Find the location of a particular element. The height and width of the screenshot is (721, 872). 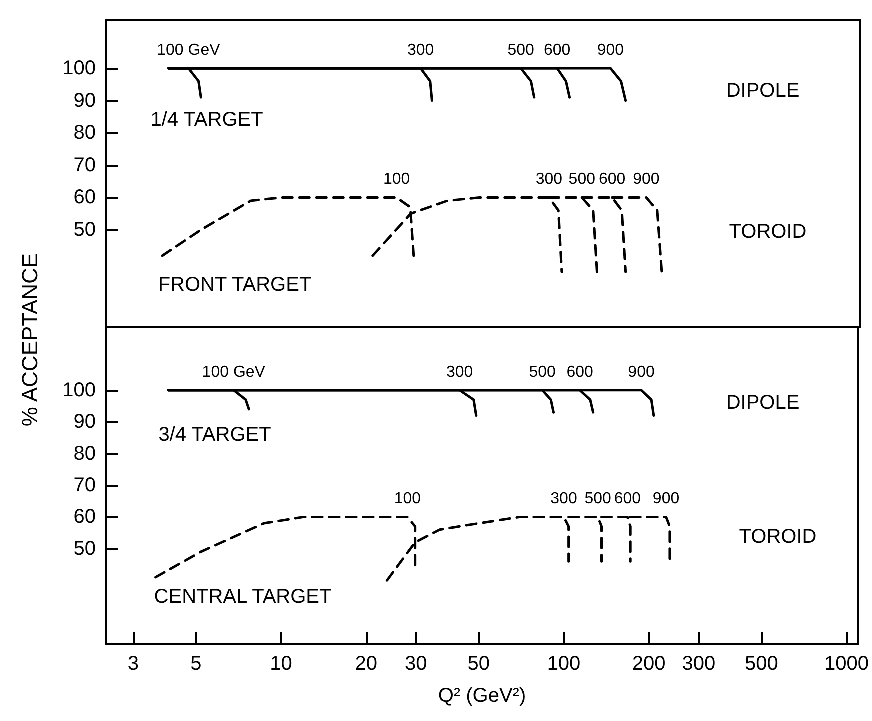

annotation: 3/4 TARGET is located at coordinates (215, 435).